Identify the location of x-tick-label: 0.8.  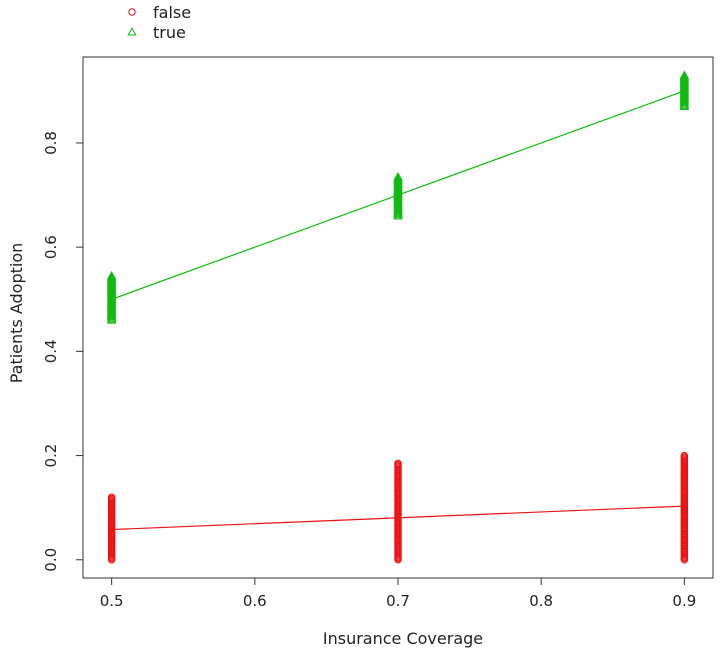
(541, 601).